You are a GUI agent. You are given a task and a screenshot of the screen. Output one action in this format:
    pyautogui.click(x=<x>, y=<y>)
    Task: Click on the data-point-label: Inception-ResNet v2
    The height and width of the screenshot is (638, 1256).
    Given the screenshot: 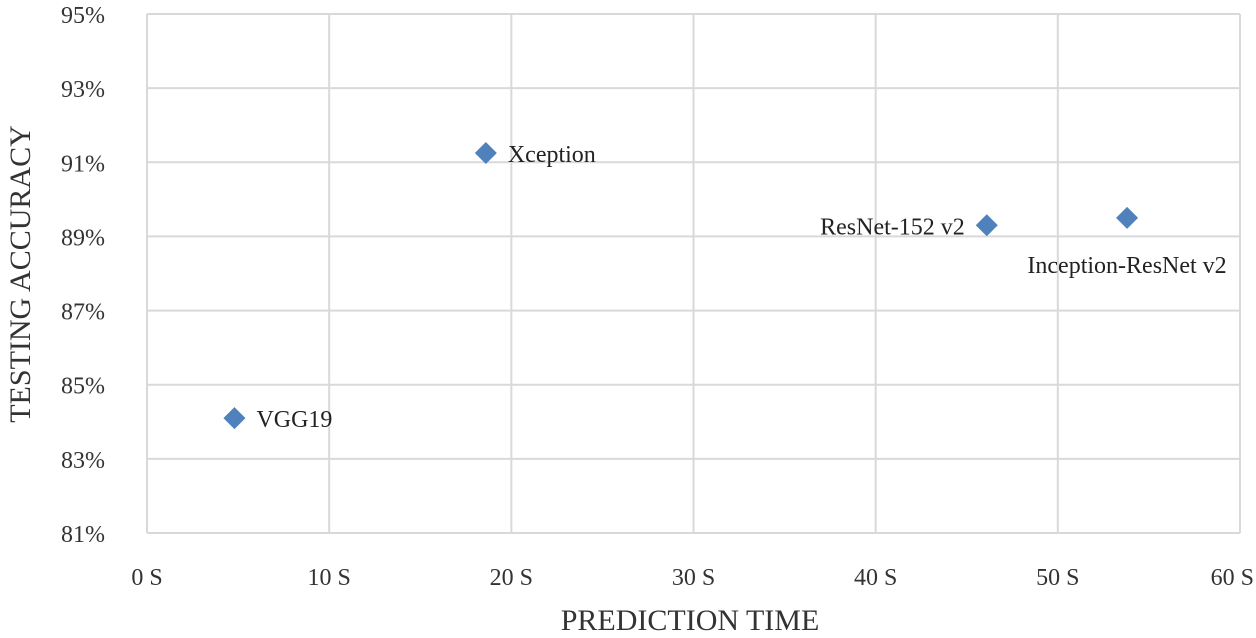 What is the action you would take?
    pyautogui.click(x=1126, y=266)
    